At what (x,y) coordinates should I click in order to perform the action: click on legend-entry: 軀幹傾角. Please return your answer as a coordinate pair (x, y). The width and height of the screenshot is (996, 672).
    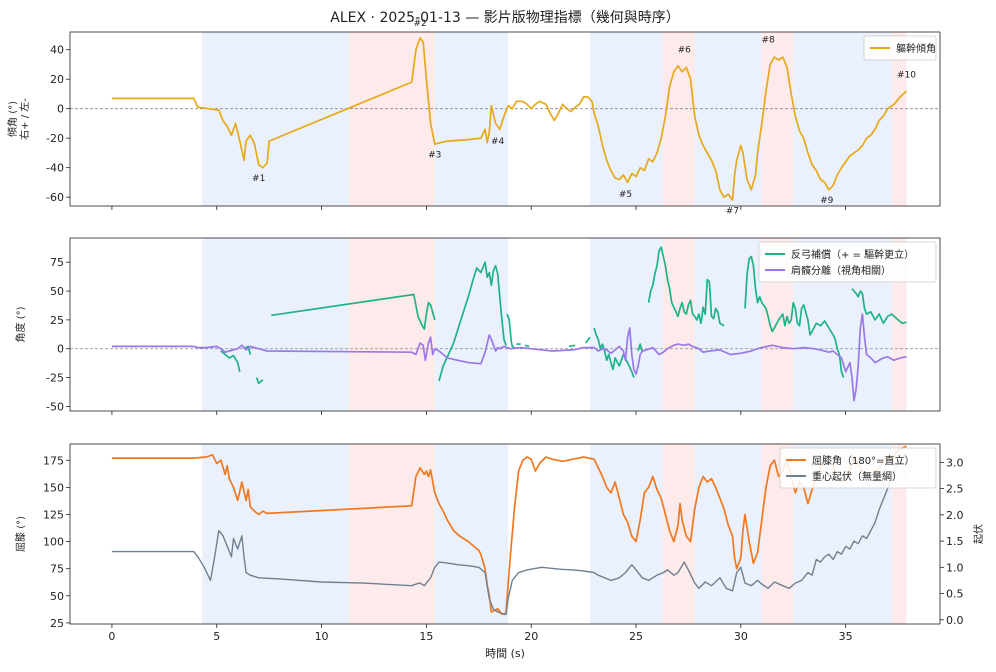
    Looking at the image, I should click on (916, 48).